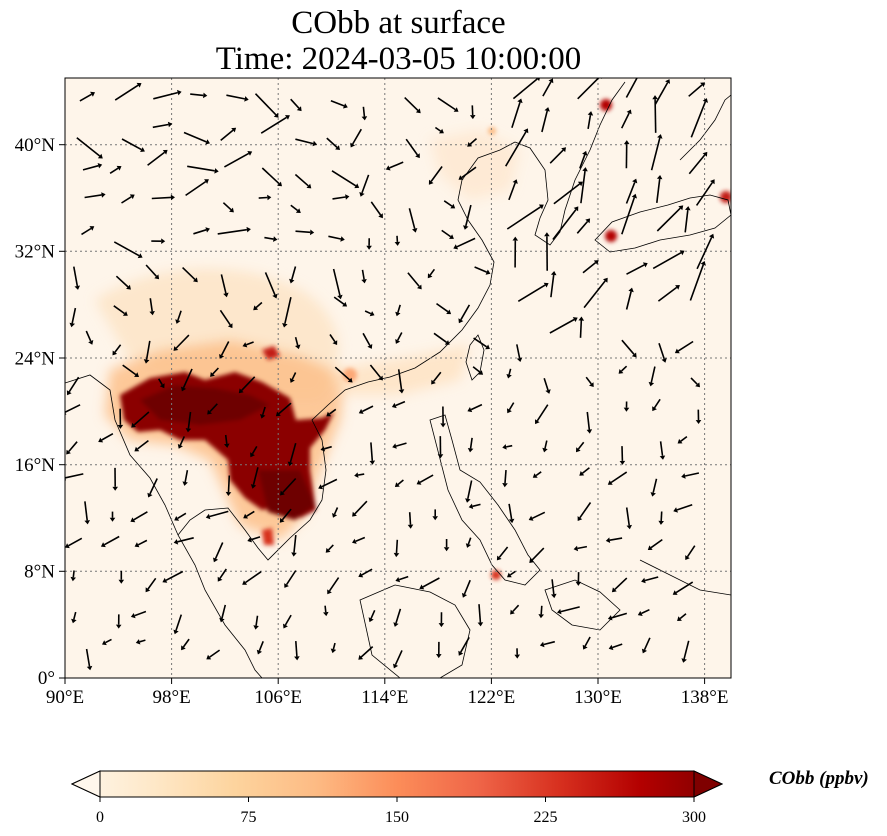  Describe the element at coordinates (819, 778) in the screenshot. I see `colorbar-label: CObb (ppbv)` at that location.